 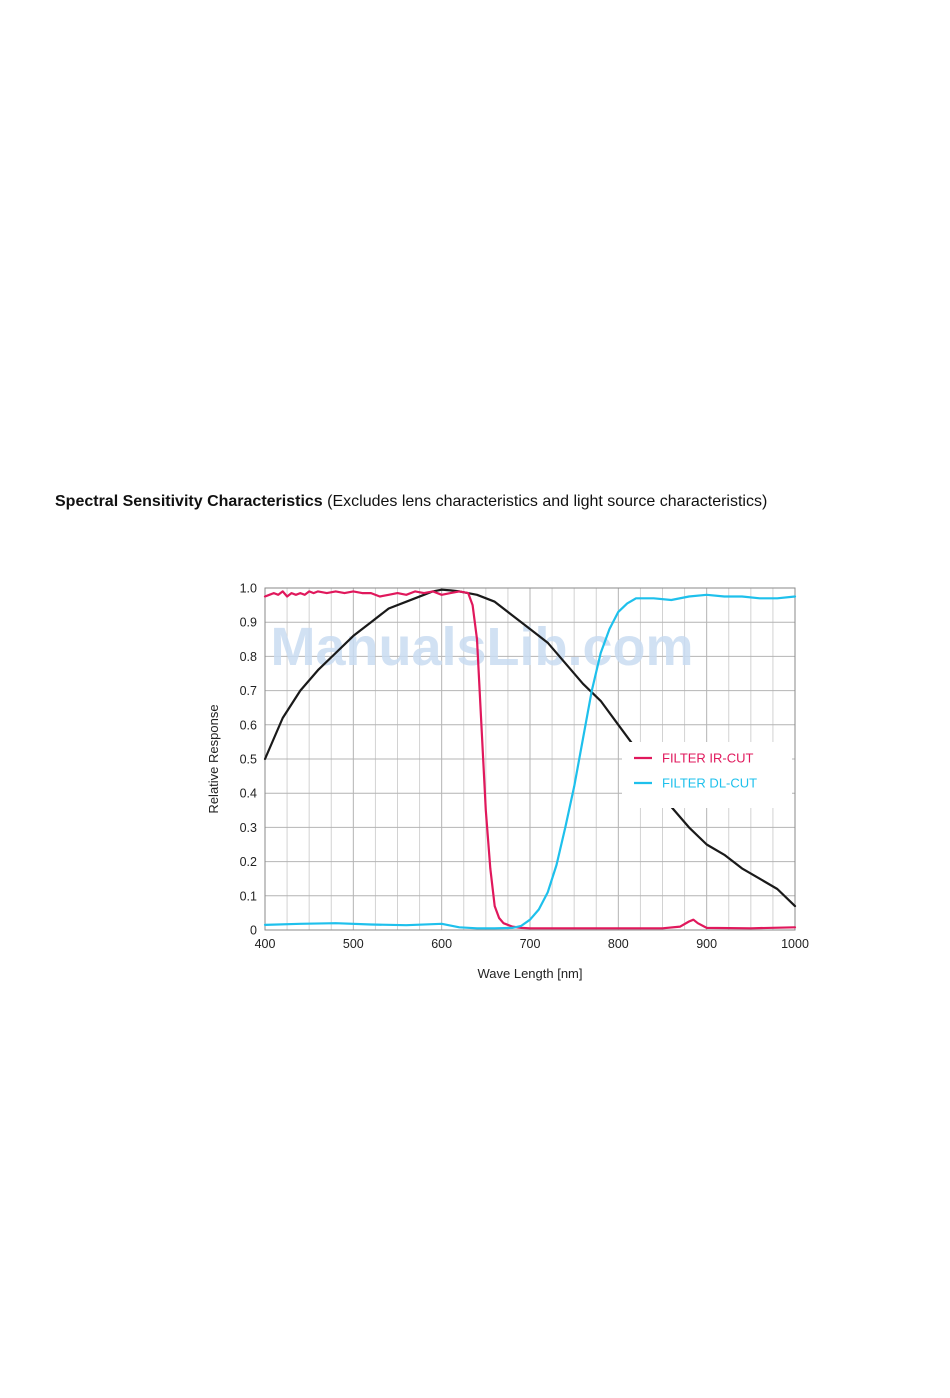 I want to click on x-tick-label: 600, so click(x=441, y=944).